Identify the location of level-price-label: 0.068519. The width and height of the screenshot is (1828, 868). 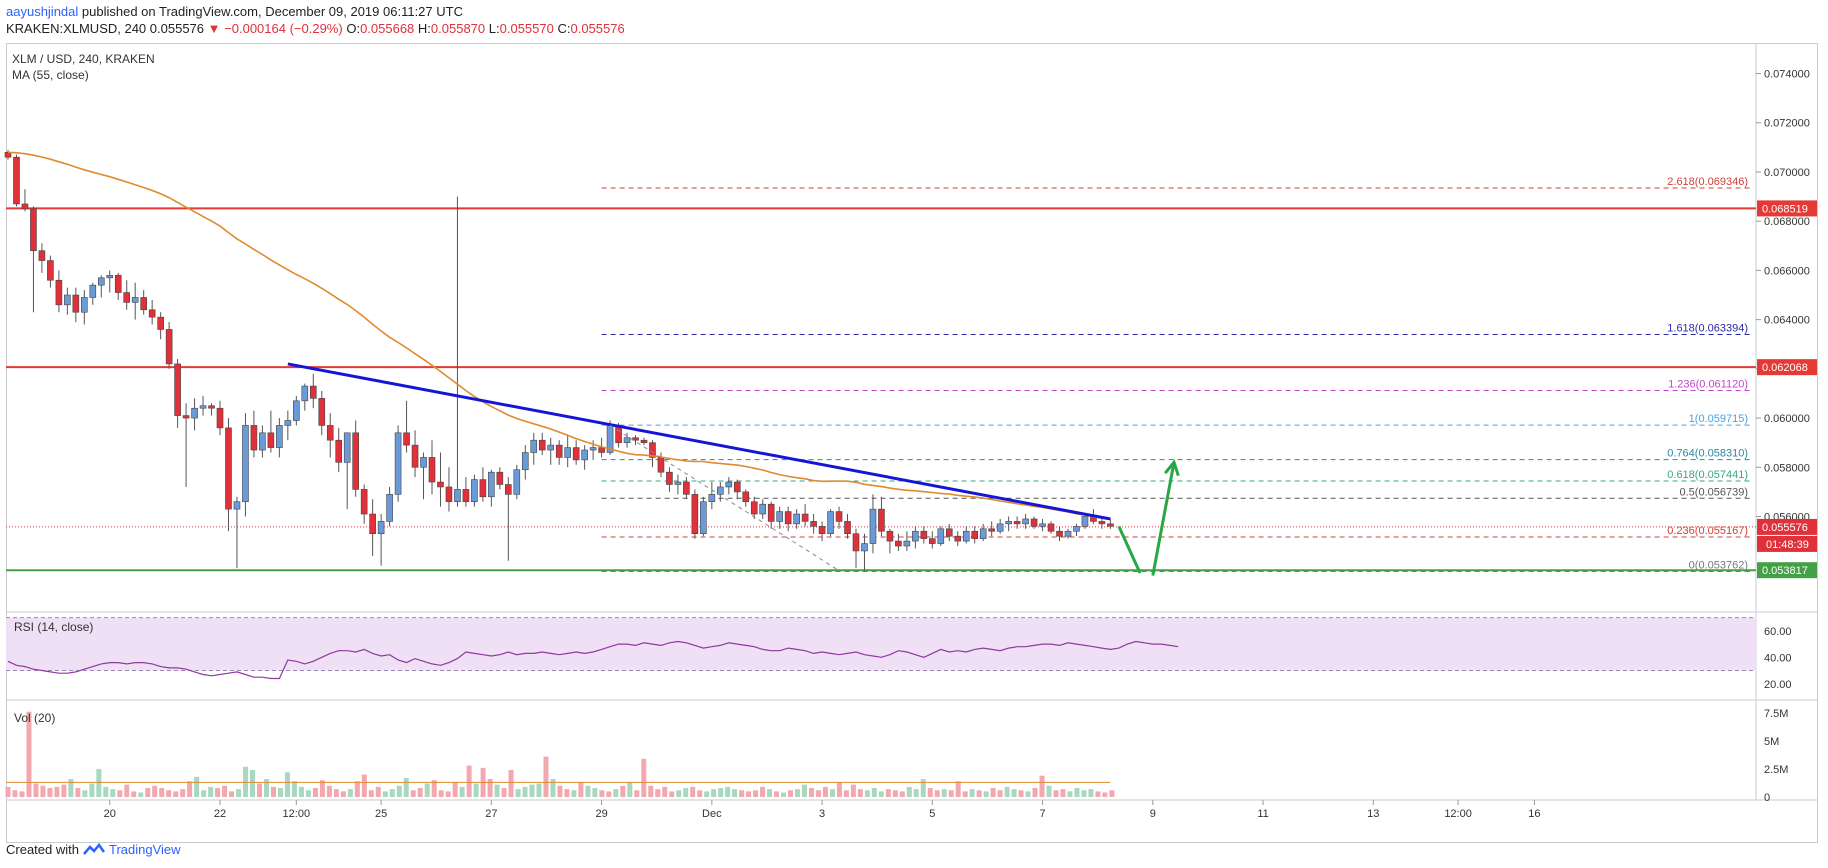
(1785, 209).